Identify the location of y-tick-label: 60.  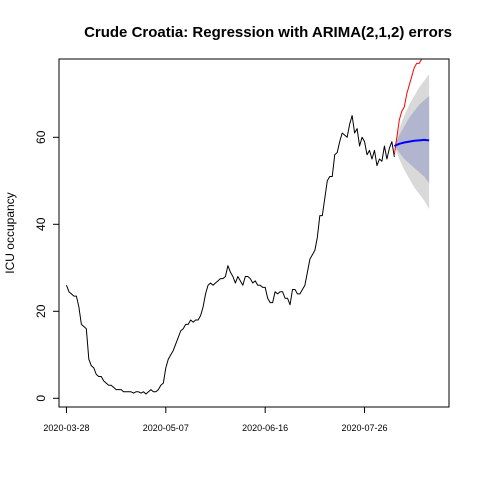
(41, 137).